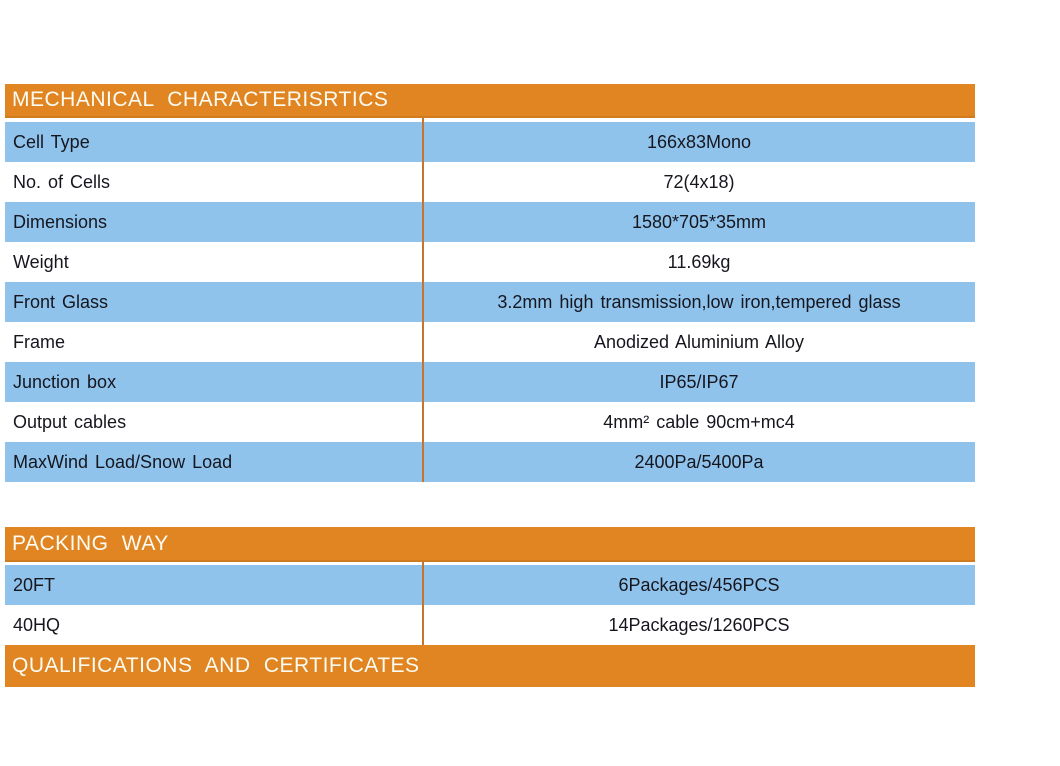 The height and width of the screenshot is (766, 1060). Describe the element at coordinates (699, 141) in the screenshot. I see `value-cell: 166x83Mono` at that location.